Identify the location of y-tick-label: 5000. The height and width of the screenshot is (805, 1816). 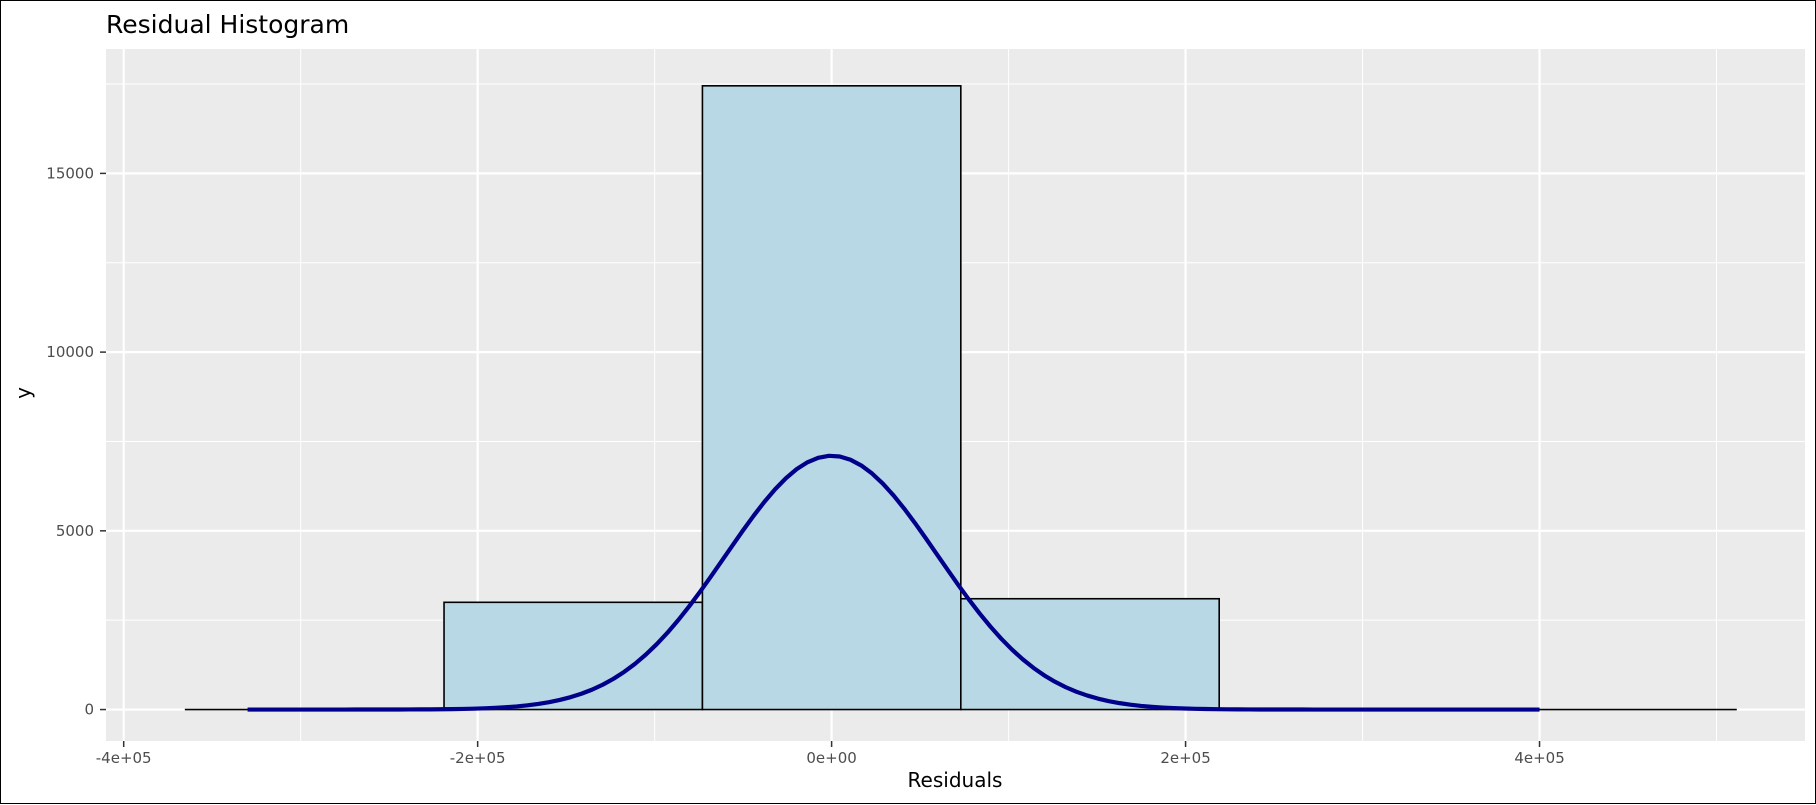
(75, 531).